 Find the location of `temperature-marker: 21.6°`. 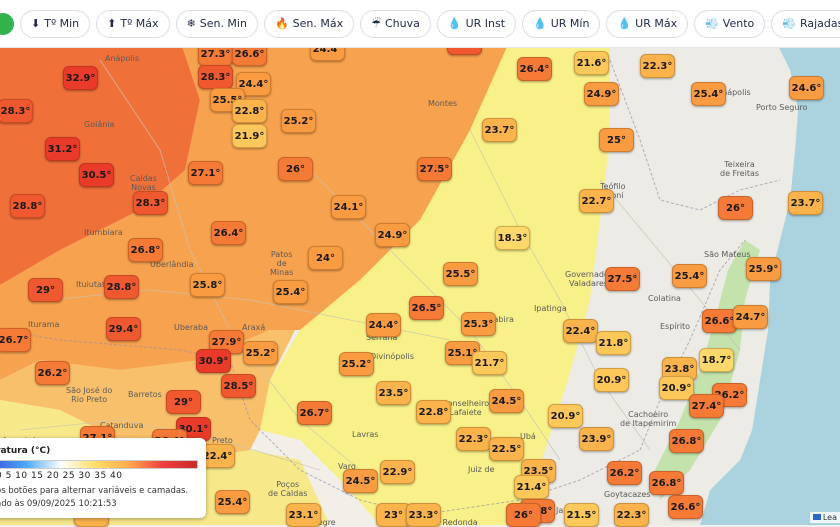

temperature-marker: 21.6° is located at coordinates (591, 63).